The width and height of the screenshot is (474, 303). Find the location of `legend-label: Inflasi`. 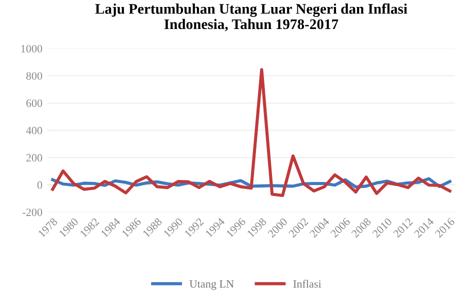

legend-label: Inflasi is located at coordinates (307, 284).